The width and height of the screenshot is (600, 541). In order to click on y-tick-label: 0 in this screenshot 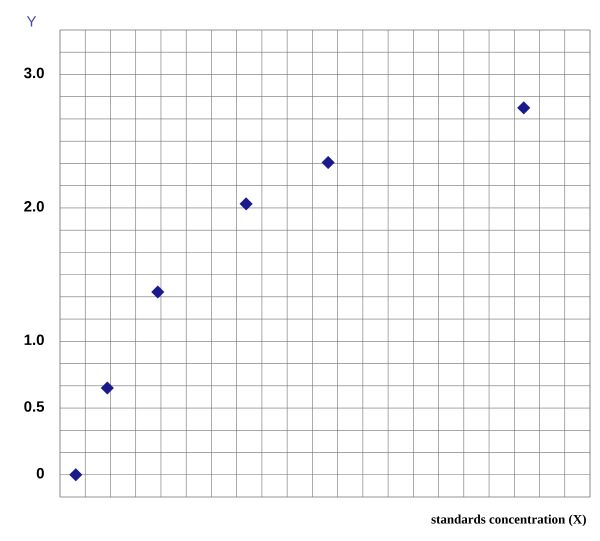, I will do `click(40, 473)`.